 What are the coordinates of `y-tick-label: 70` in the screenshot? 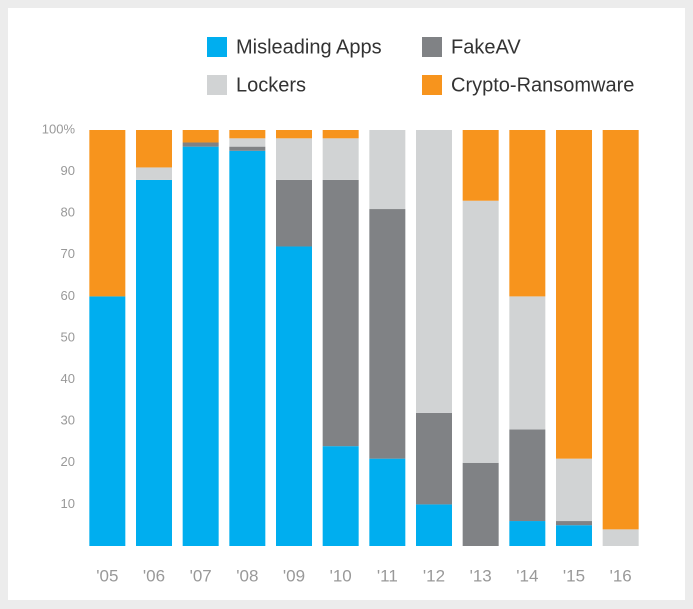 It's located at (68, 253).